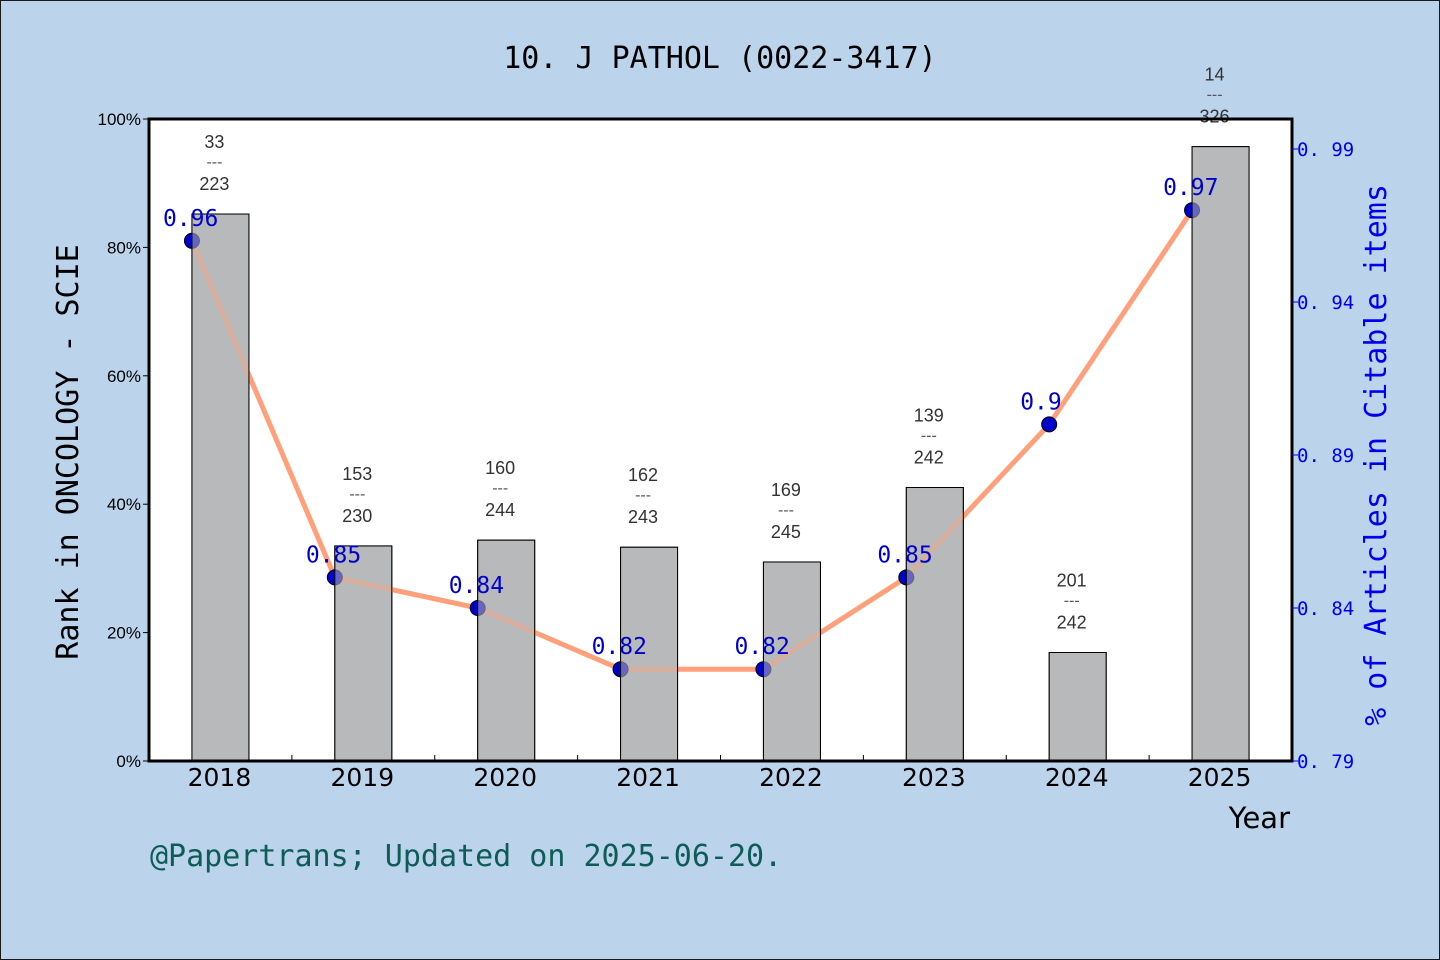  Describe the element at coordinates (363, 653) in the screenshot. I see `bar-overlay-2019` at that location.